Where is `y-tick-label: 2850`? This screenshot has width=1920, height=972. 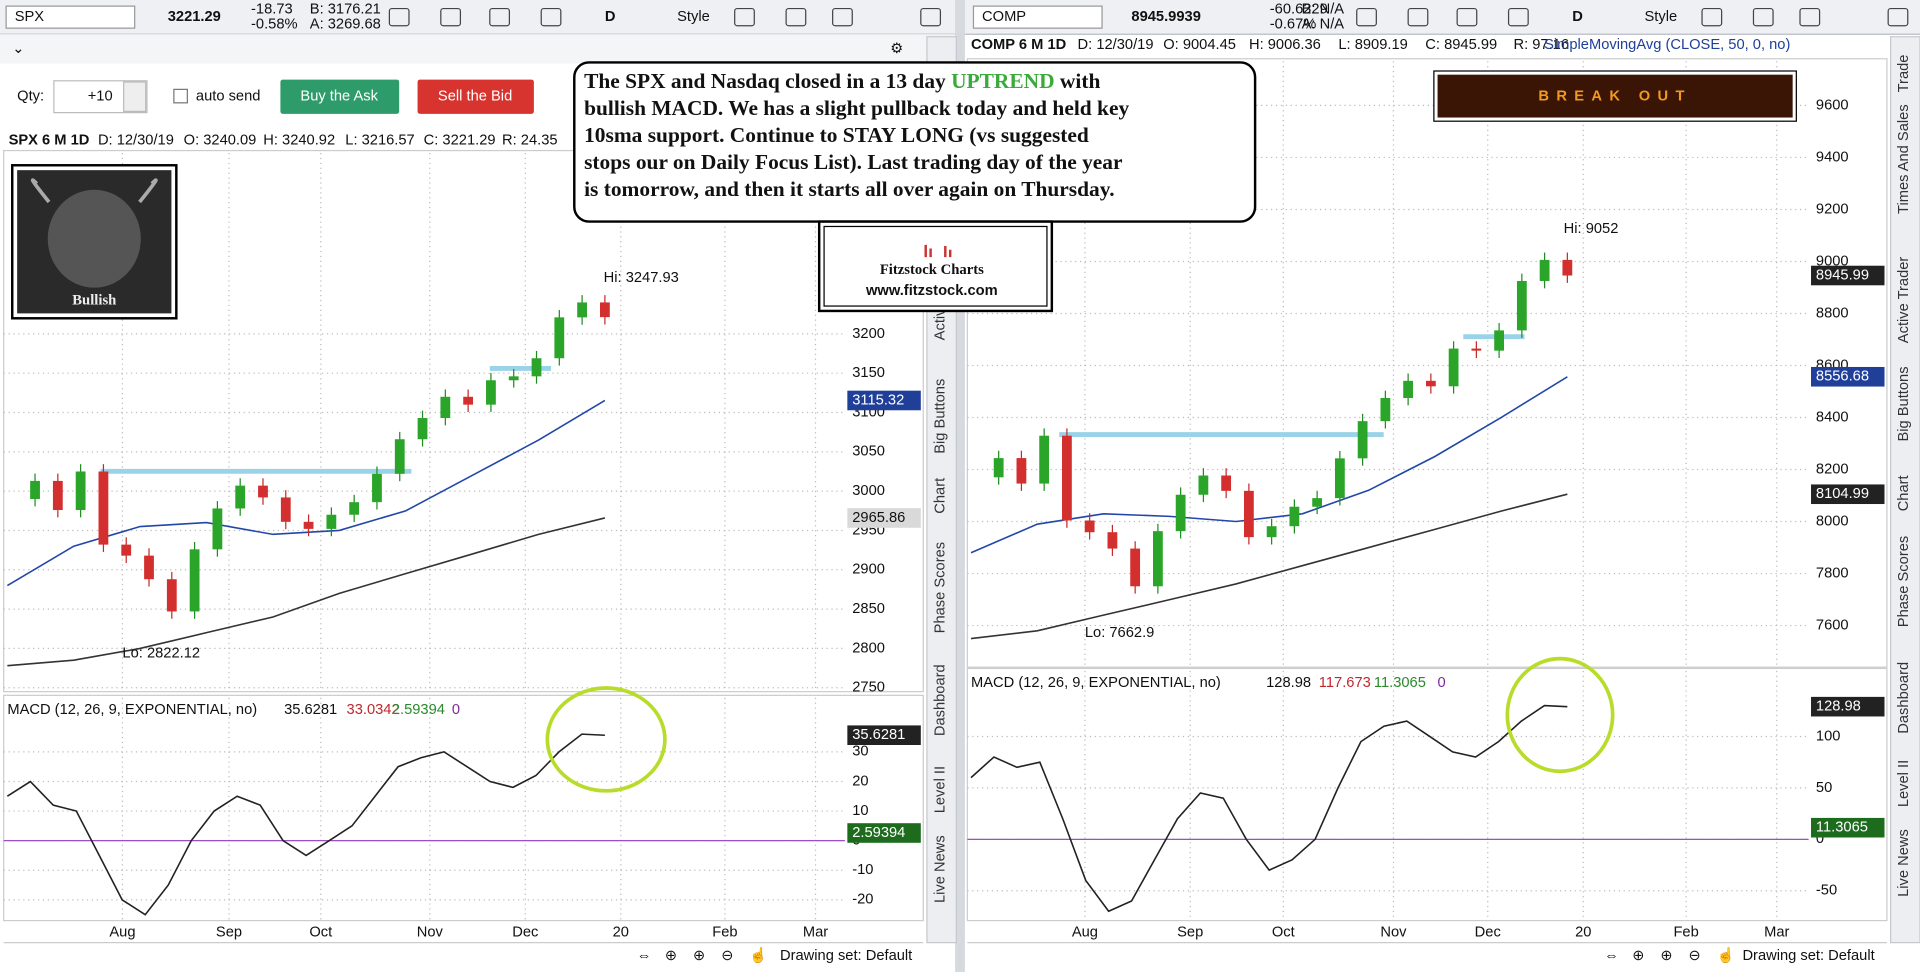
y-tick-label: 2850 is located at coordinates (868, 609).